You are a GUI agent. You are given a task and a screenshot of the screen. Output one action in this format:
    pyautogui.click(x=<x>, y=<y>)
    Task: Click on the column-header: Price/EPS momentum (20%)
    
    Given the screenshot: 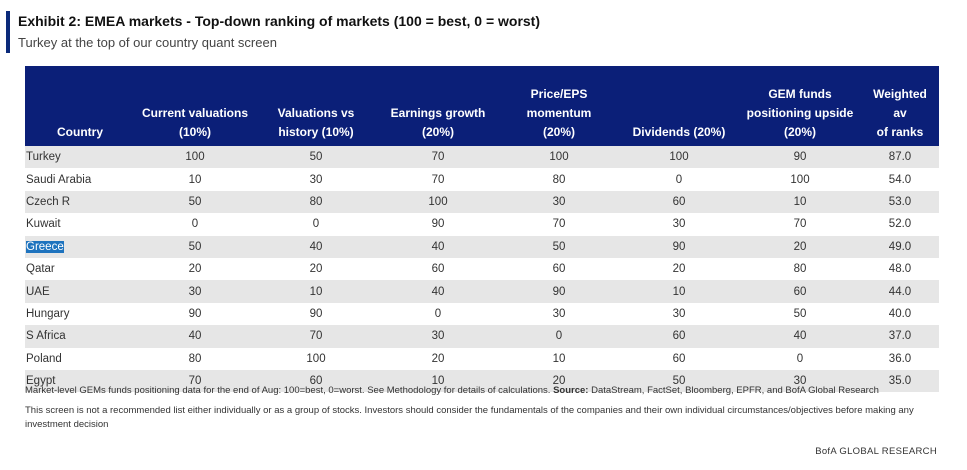 What is the action you would take?
    pyautogui.click(x=559, y=106)
    